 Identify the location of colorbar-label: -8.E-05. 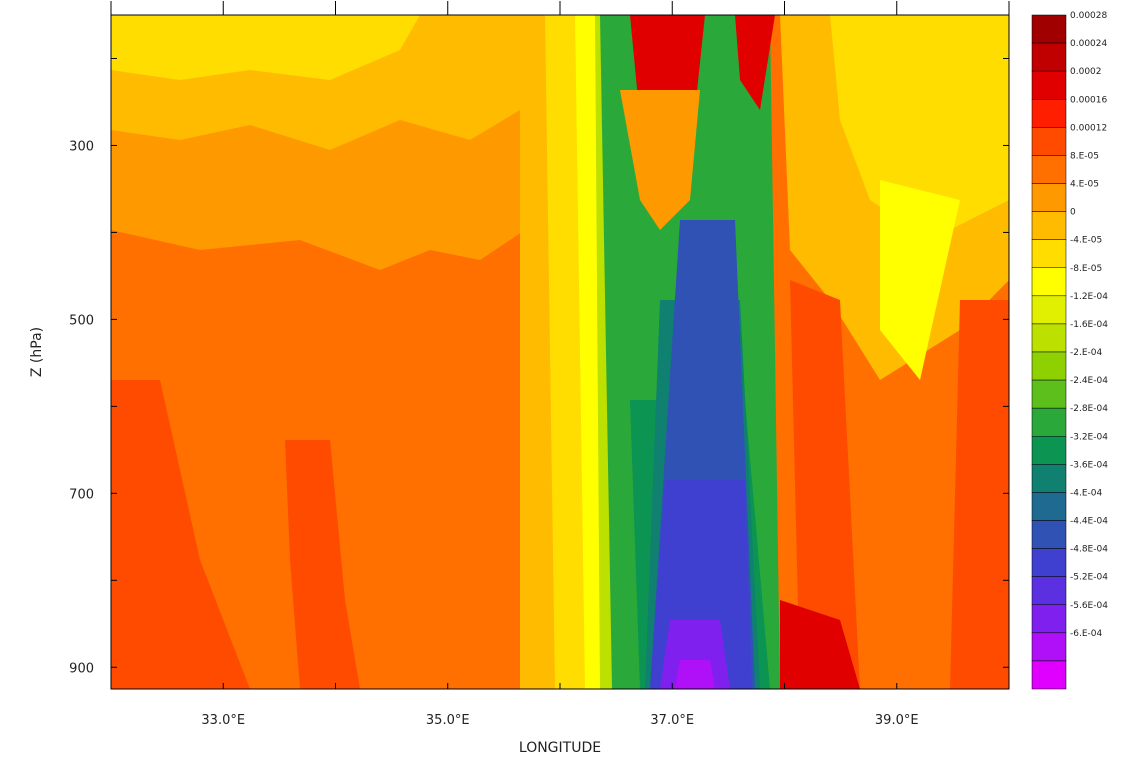
(1086, 269).